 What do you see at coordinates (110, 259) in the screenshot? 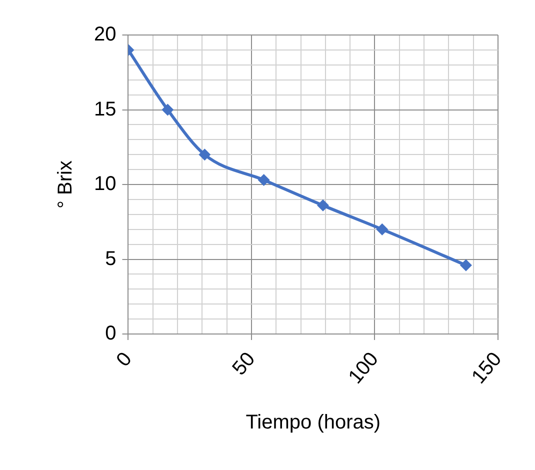
I see `y-tick-label: 5` at bounding box center [110, 259].